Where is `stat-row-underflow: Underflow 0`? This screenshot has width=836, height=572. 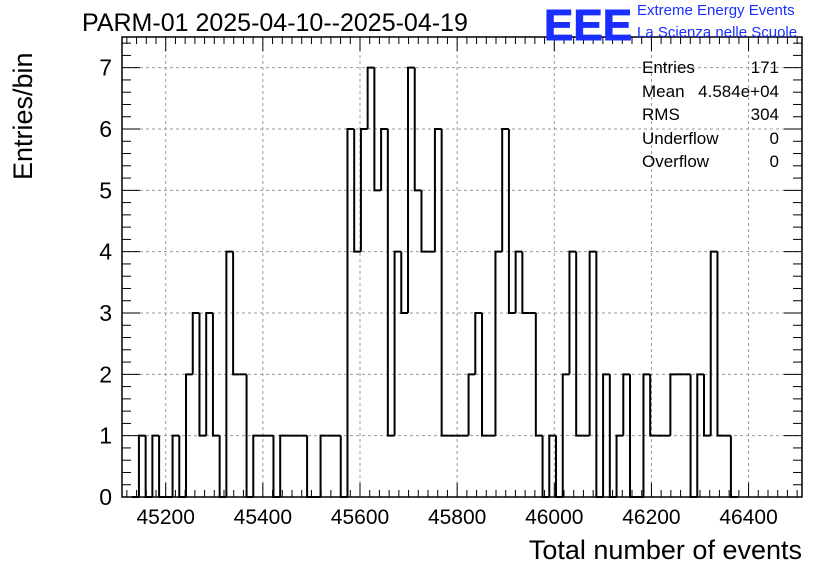
stat-row-underflow: Underflow 0 is located at coordinates (708, 141).